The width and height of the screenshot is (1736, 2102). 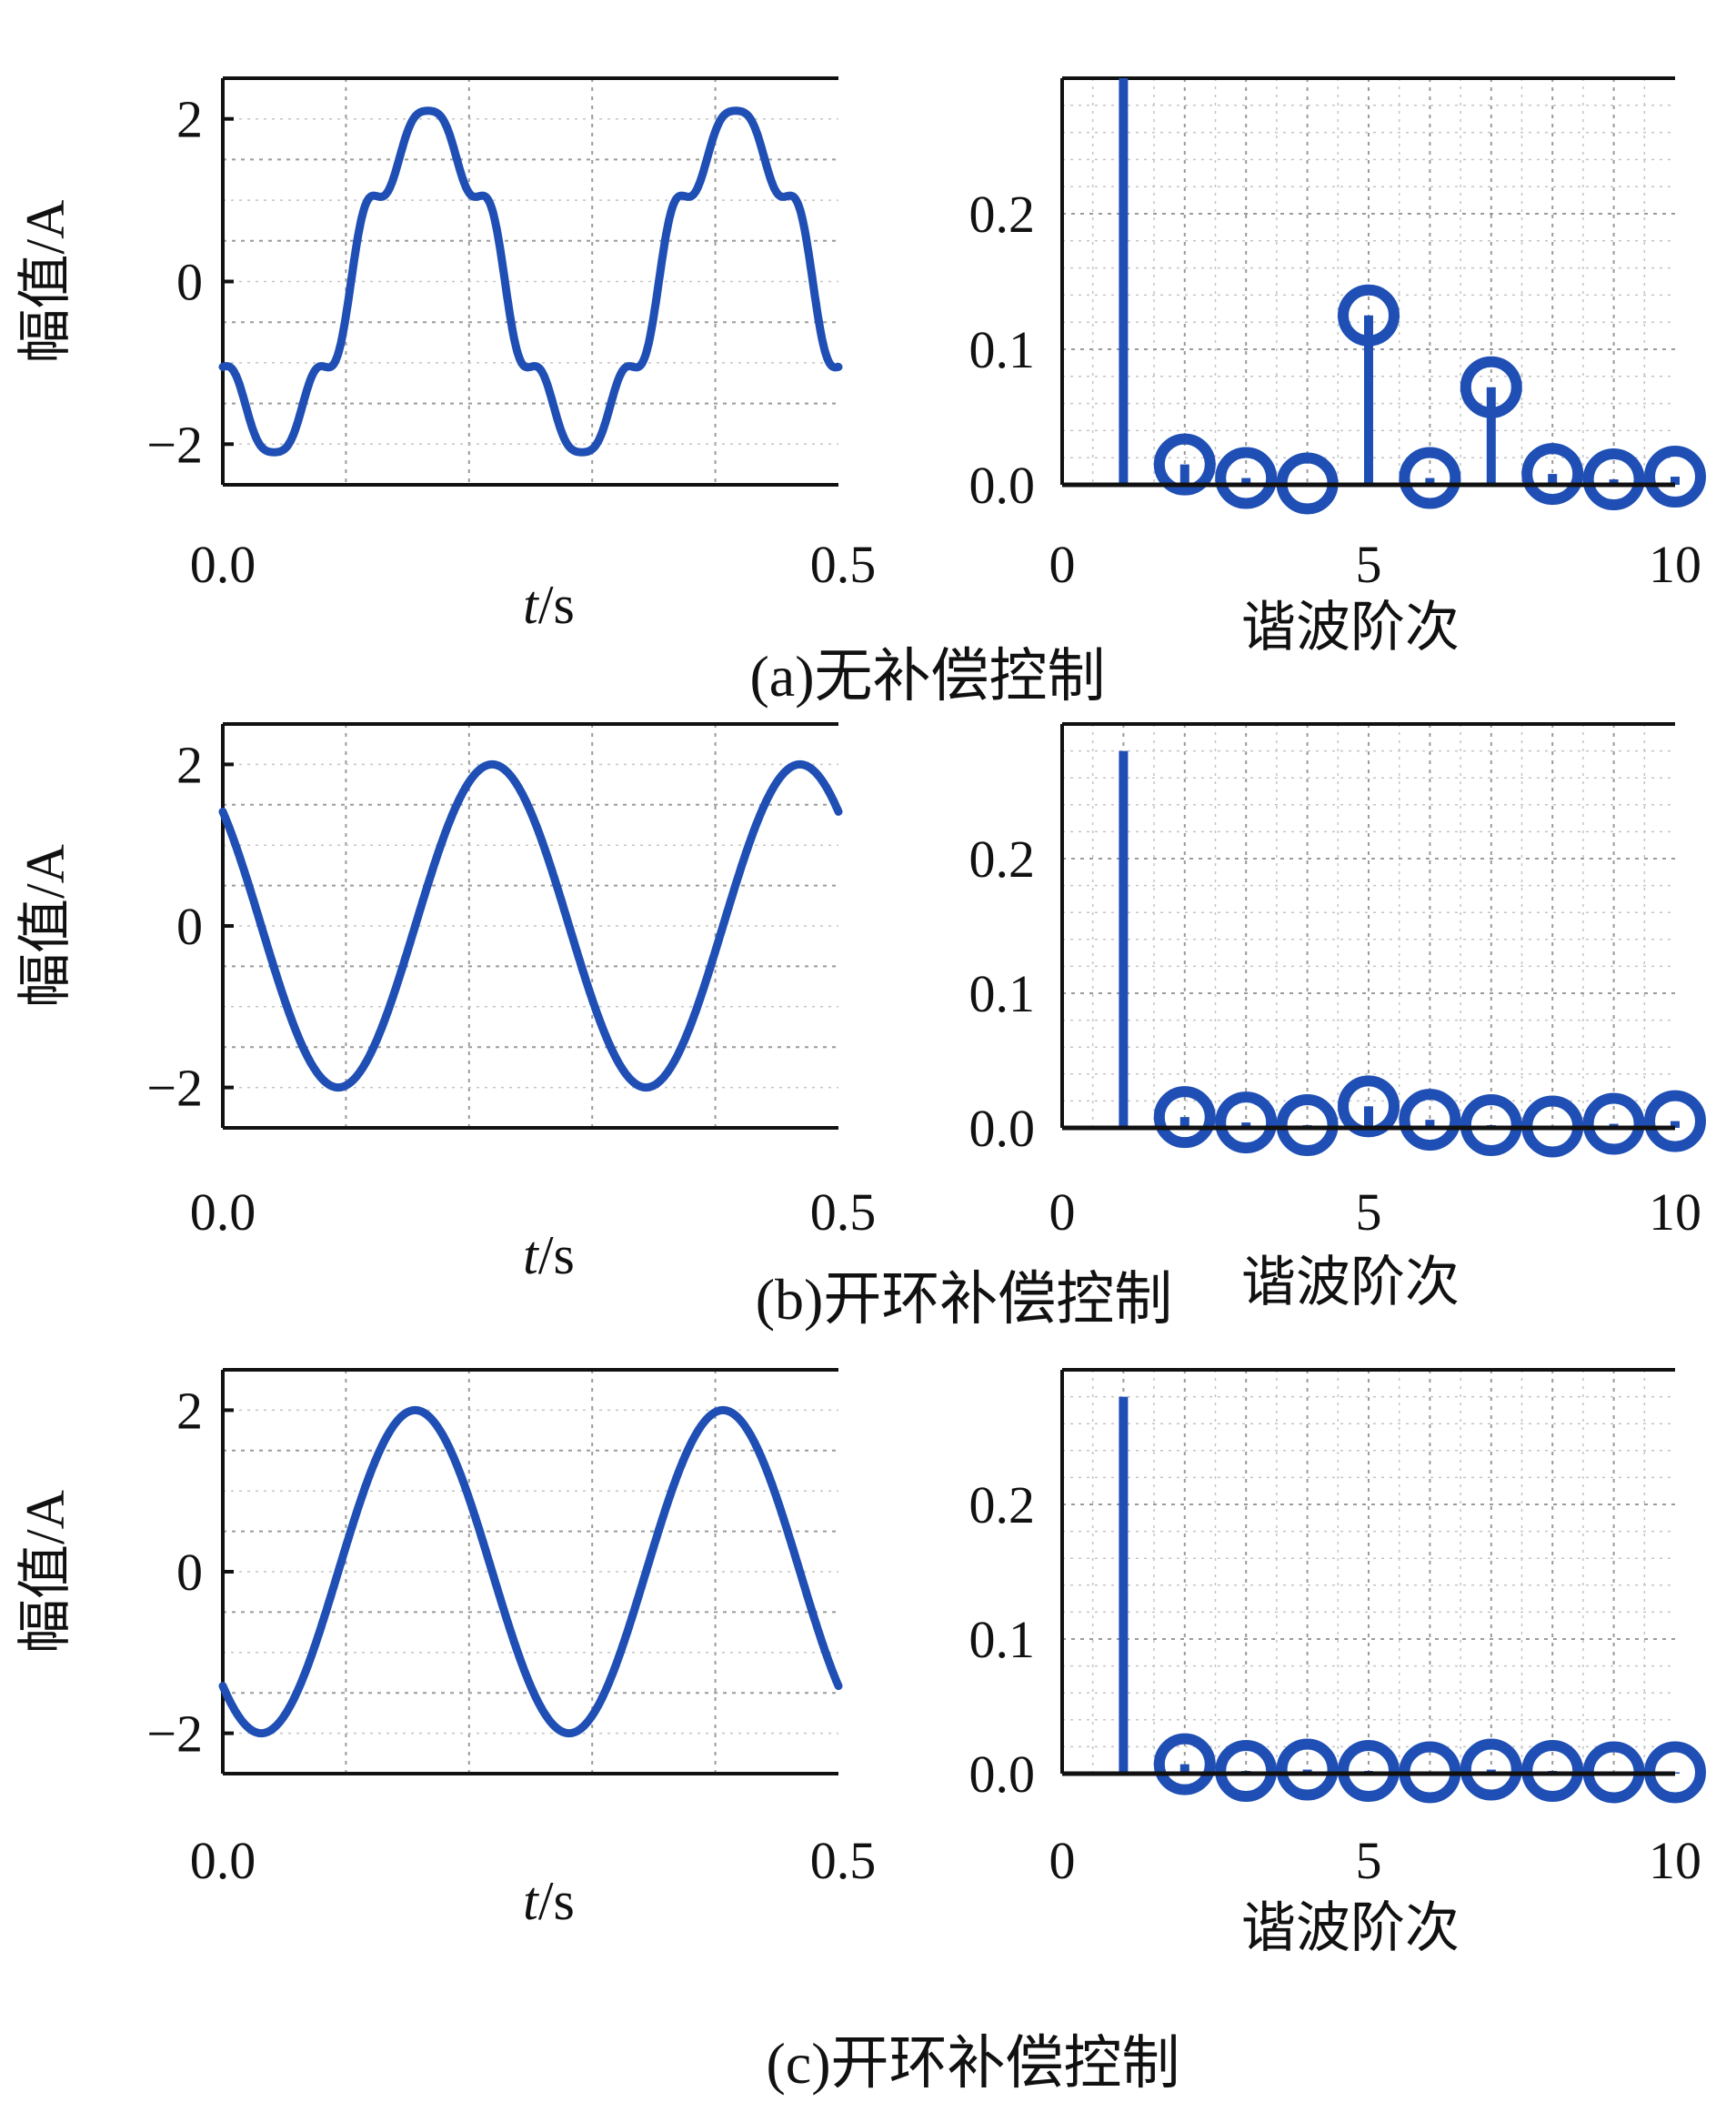 I want to click on panel-caption-a: (a)无补偿控制, so click(x=927, y=676).